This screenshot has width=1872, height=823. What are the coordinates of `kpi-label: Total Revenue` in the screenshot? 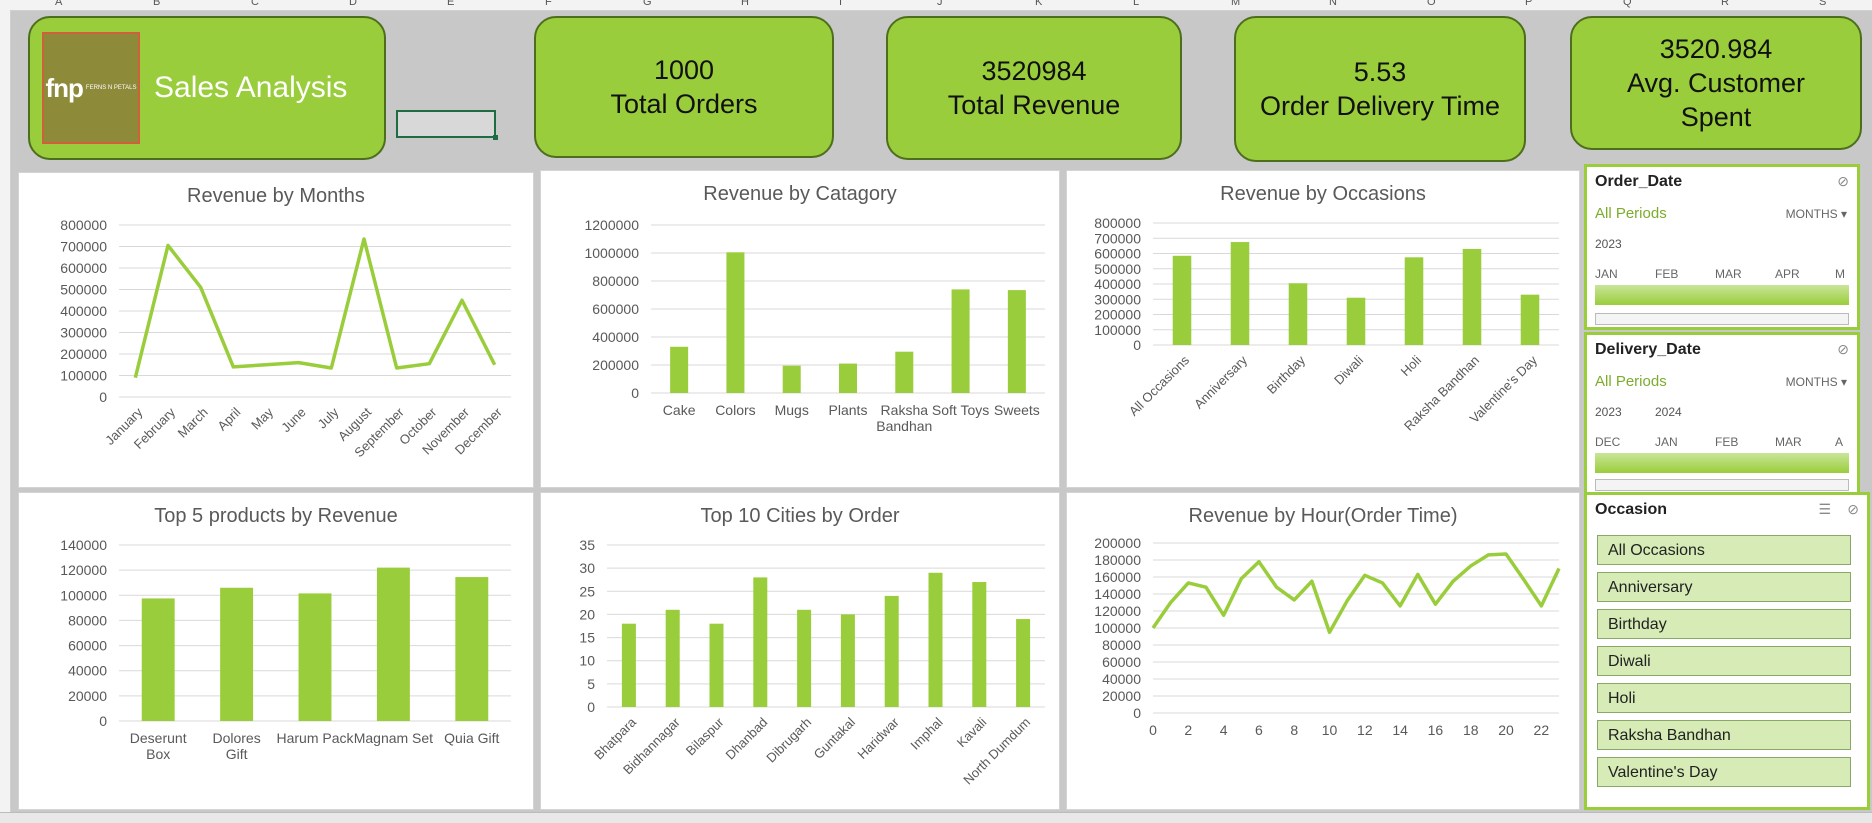 It's located at (1034, 105).